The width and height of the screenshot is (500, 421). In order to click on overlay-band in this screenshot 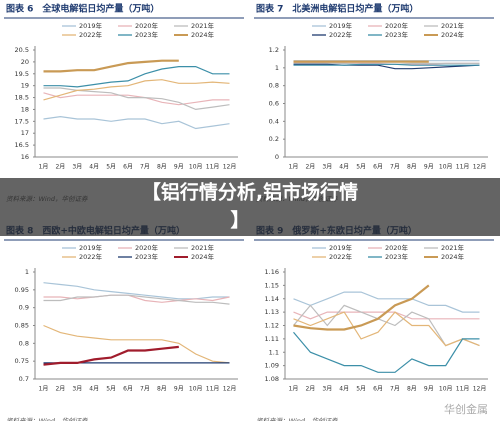, I will do `click(250, 207)`.